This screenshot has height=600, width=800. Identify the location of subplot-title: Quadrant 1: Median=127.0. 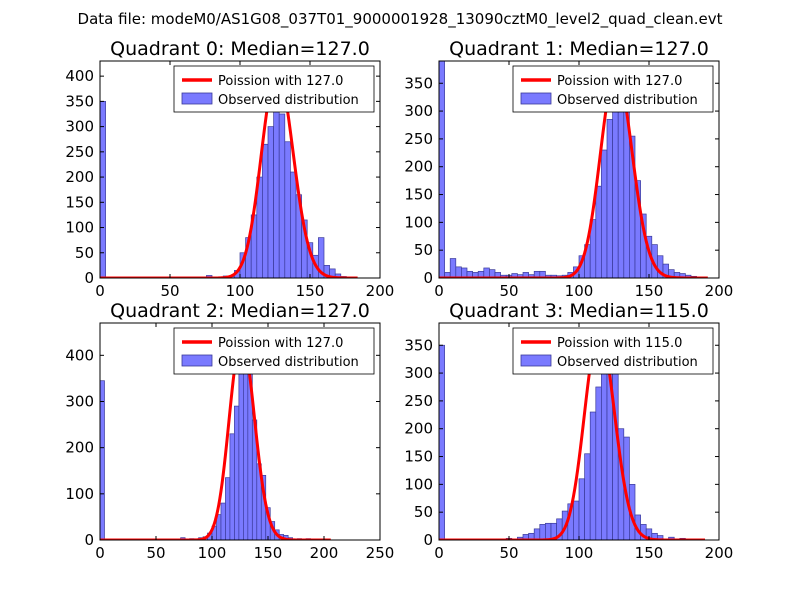
(579, 49).